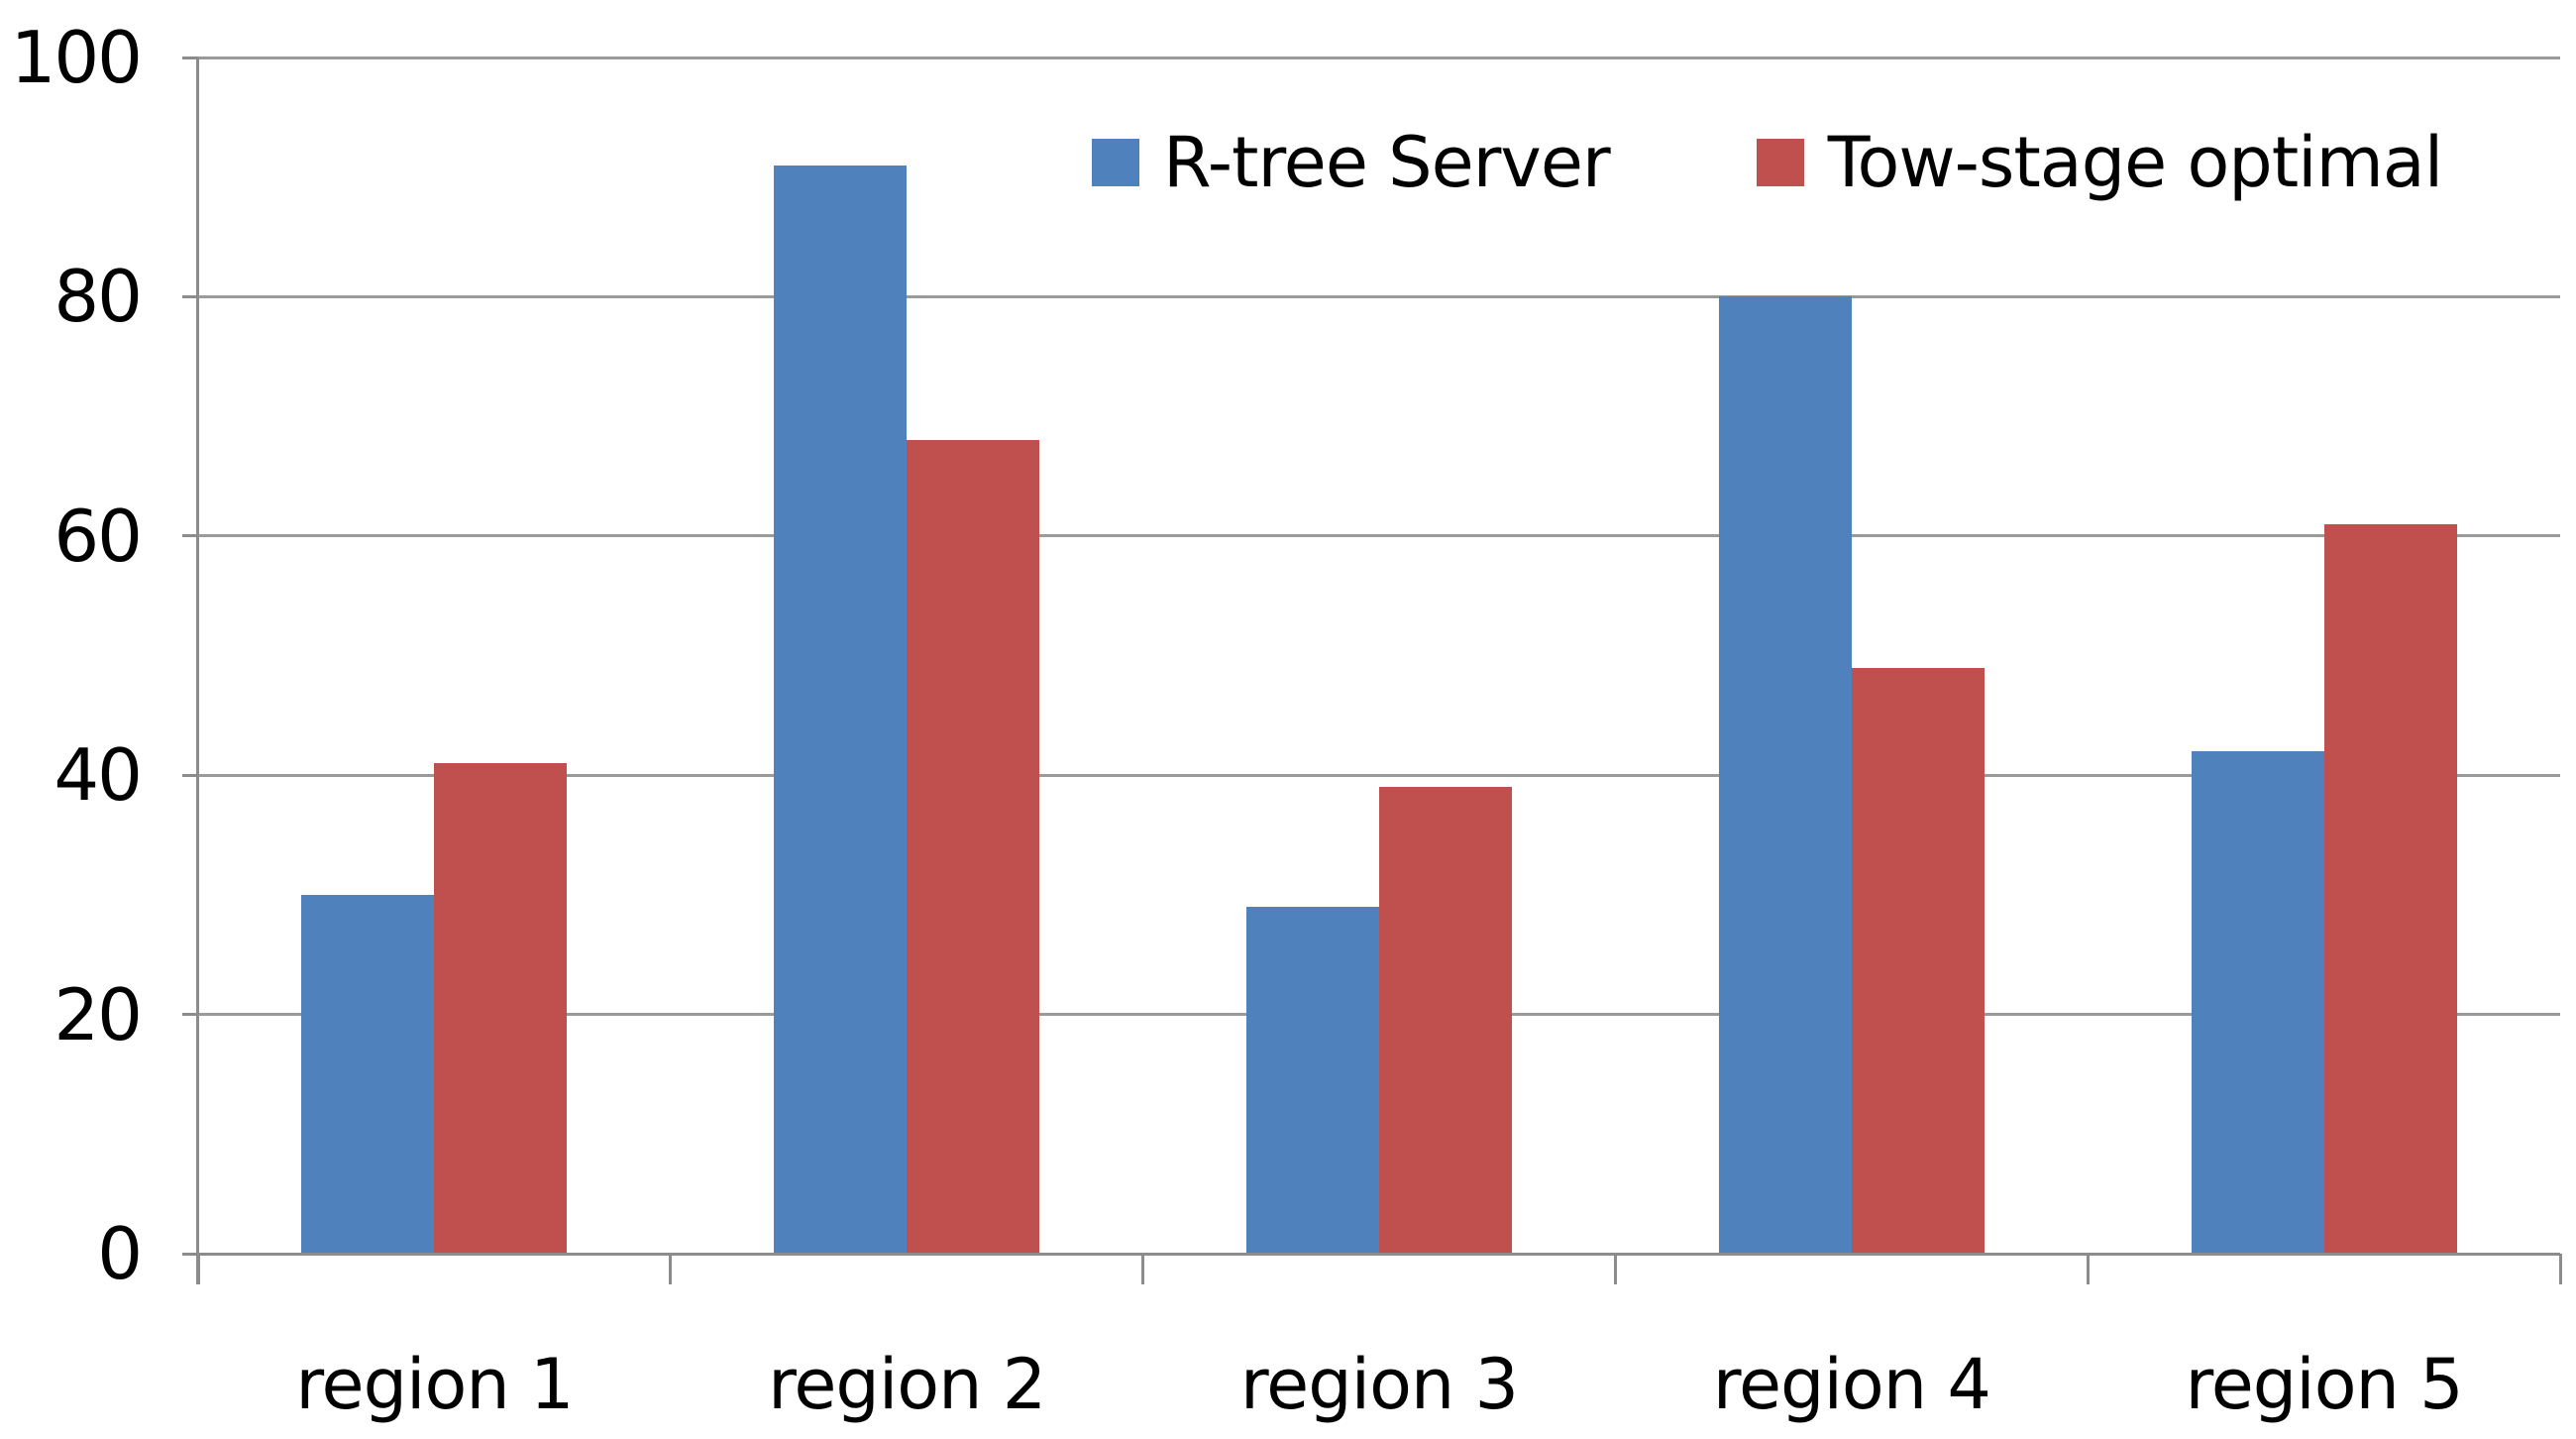 This screenshot has width=2576, height=1439. I want to click on x-axis-label-region-5: region 5, so click(2325, 1384).